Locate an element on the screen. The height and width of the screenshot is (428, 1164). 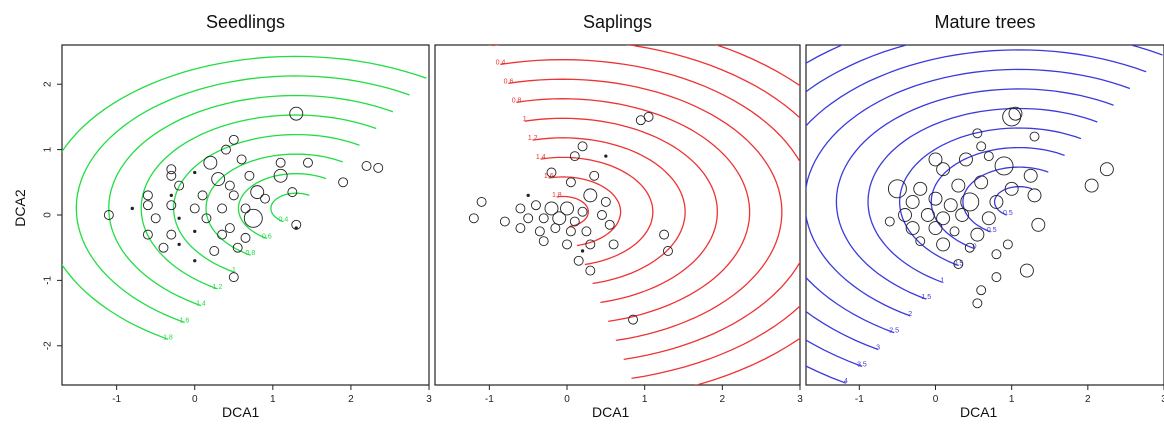
panel-title-mature-trees: Mature trees is located at coordinates (985, 22).